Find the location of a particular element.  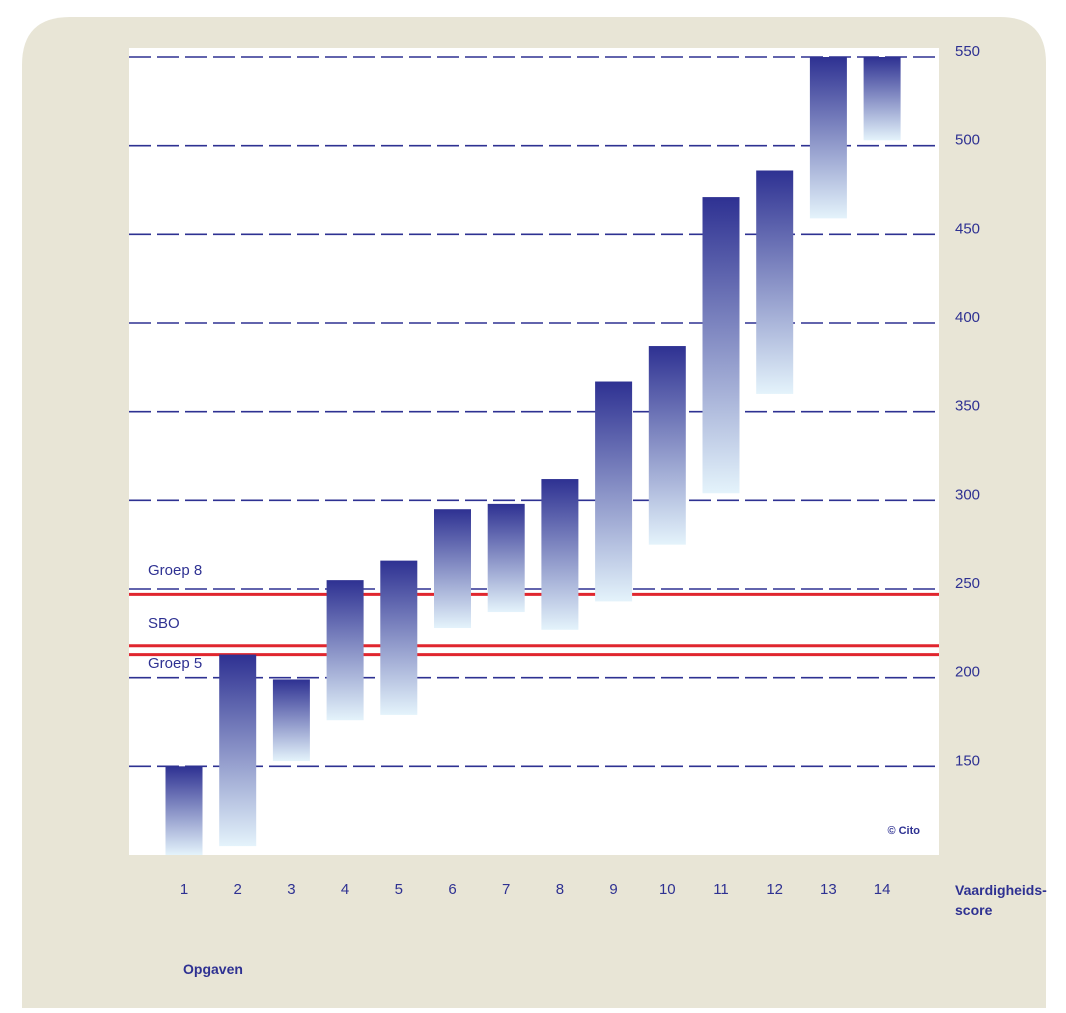

y-tick-label: 150 is located at coordinates (967, 760).